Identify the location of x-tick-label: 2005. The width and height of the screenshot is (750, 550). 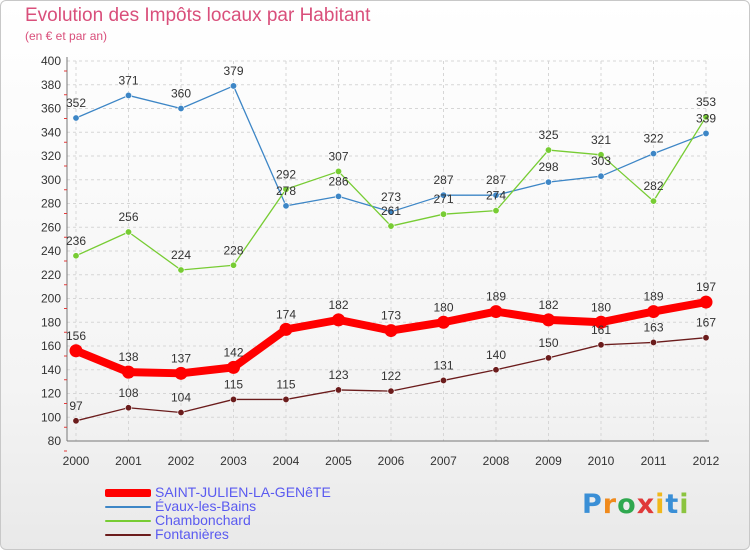
(338, 461).